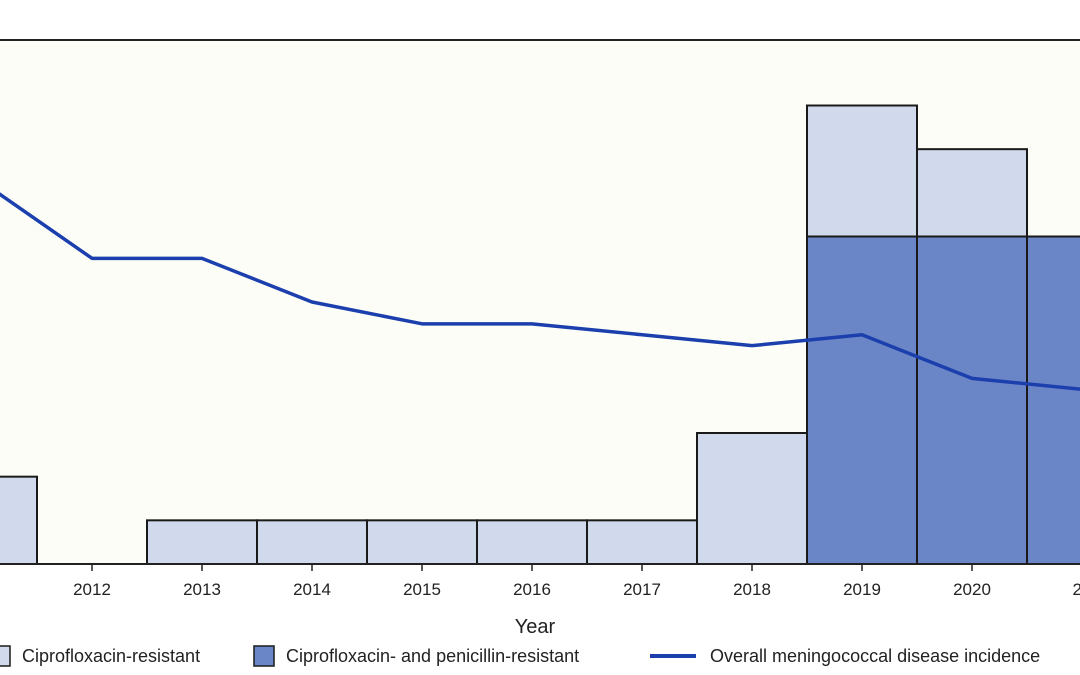 The width and height of the screenshot is (1080, 675). I want to click on legend-cipro-pen-resistant-label: Ciprofloxacin- and penicillin-resistant, so click(432, 656).